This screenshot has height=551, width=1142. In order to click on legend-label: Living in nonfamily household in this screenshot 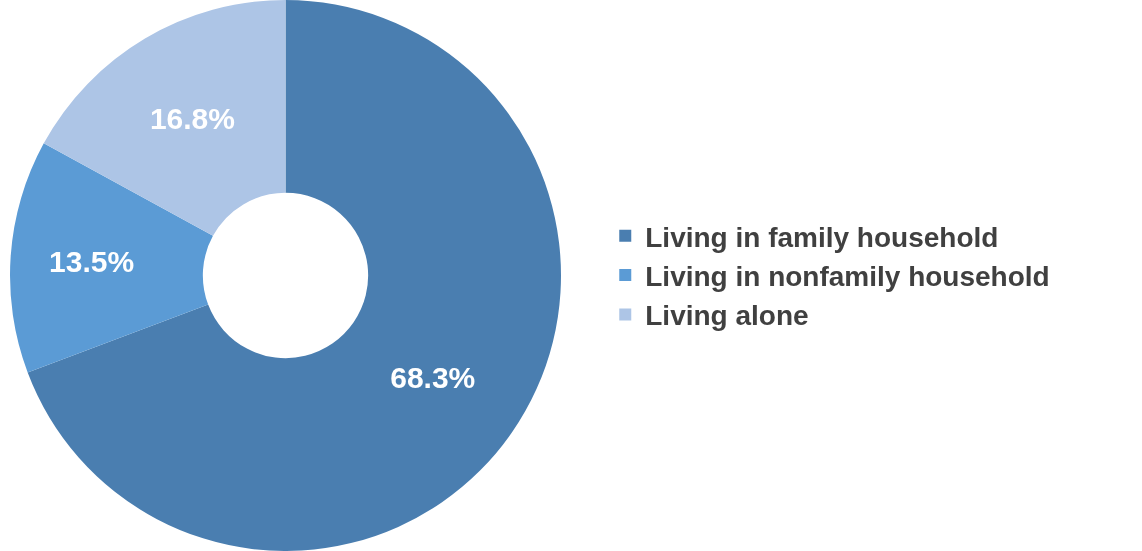, I will do `click(847, 277)`.